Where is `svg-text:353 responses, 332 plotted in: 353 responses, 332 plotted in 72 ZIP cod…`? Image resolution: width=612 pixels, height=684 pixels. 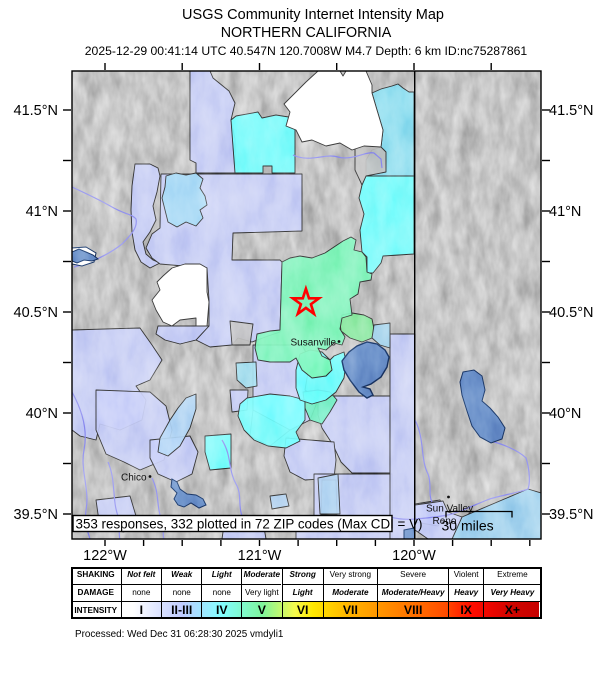
svg-text:353 responses, 332 plotted in: 353 responses, 332 plotted in 72 ZIP cod… is located at coordinates (249, 524).